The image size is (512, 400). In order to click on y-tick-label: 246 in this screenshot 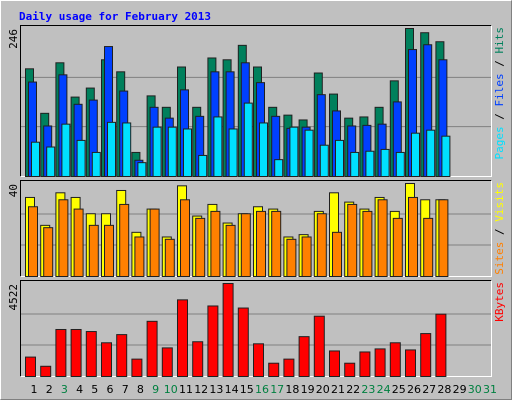, I will do `click(13, 39)`.